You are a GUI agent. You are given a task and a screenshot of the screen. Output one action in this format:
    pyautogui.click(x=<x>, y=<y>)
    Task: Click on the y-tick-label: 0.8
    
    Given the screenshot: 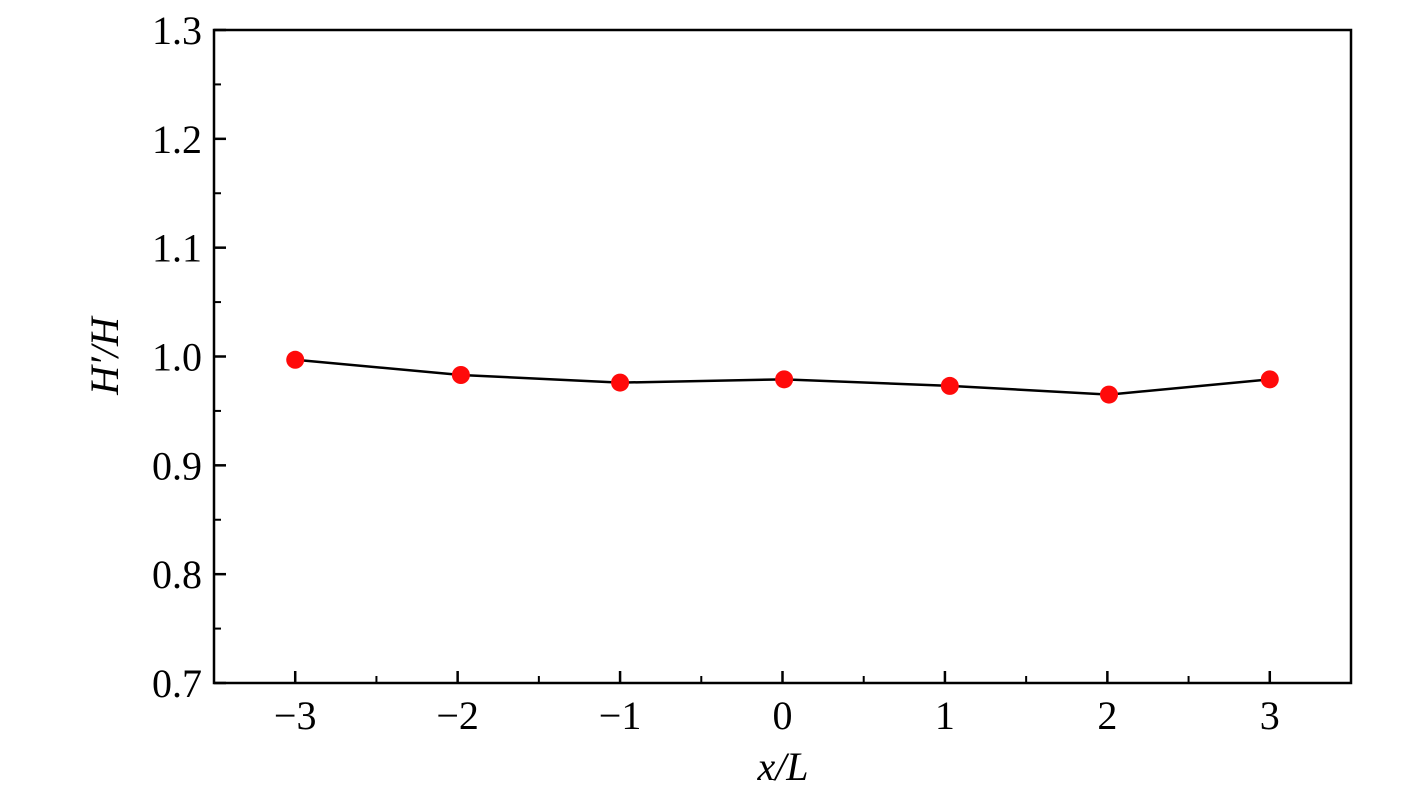 What is the action you would take?
    pyautogui.click(x=177, y=574)
    